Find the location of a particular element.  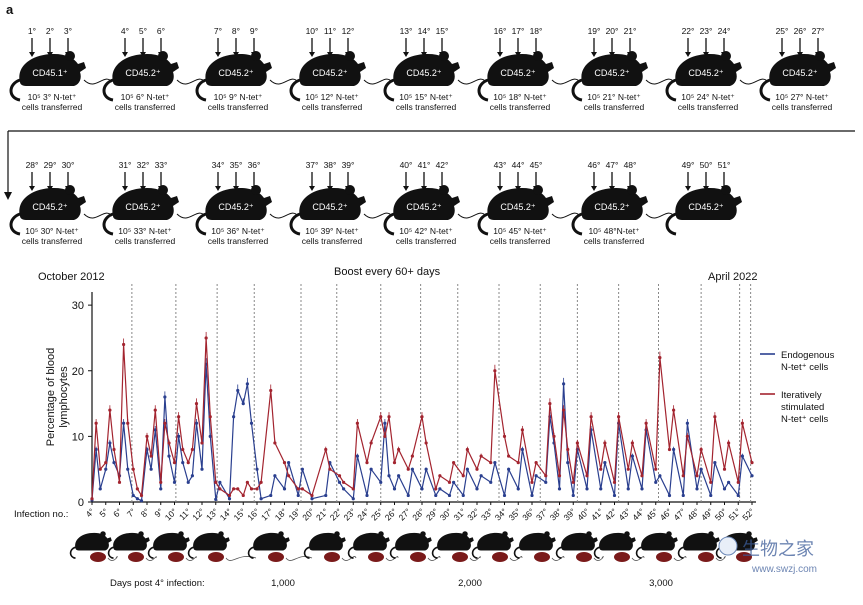

x-axis-prefix-label: Infection no.: is located at coordinates (41, 514).